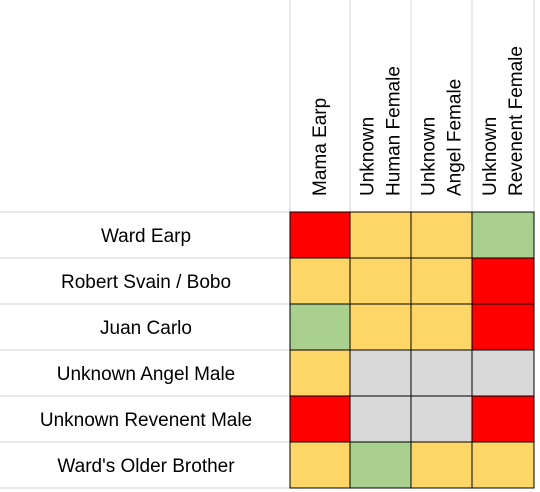 Image resolution: width=540 pixels, height=492 pixels. I want to click on column-header-label: Revenent Female, so click(516, 121).